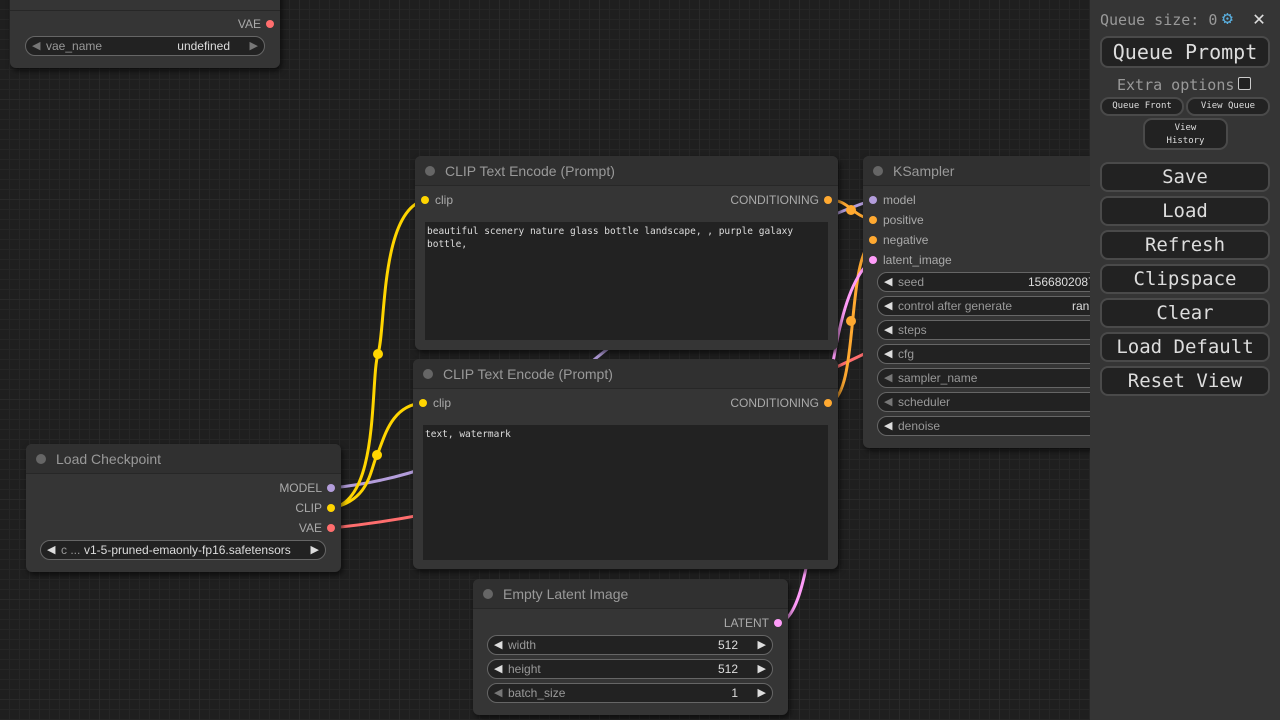 The height and width of the screenshot is (720, 1280). What do you see at coordinates (1185, 313) in the screenshot?
I see `clear-button: Clear` at bounding box center [1185, 313].